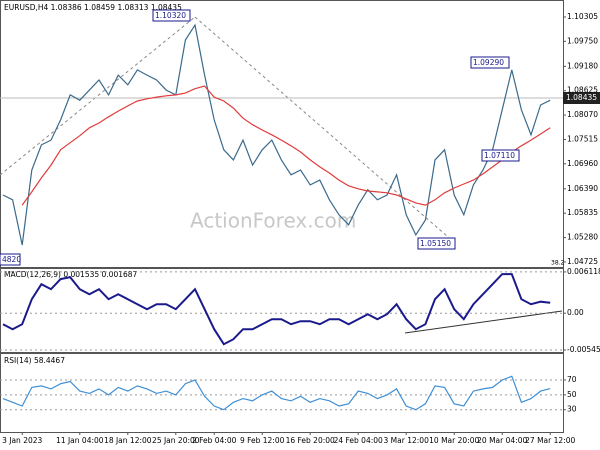 This screenshot has width=600, height=450. I want to click on x-tick-label: 3 Jan 2023, so click(22, 440).